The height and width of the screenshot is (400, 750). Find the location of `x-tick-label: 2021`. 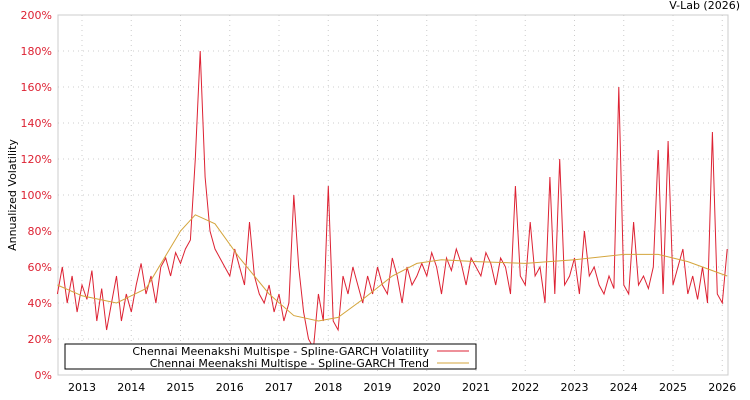

x-tick-label: 2021 is located at coordinates (476, 387).